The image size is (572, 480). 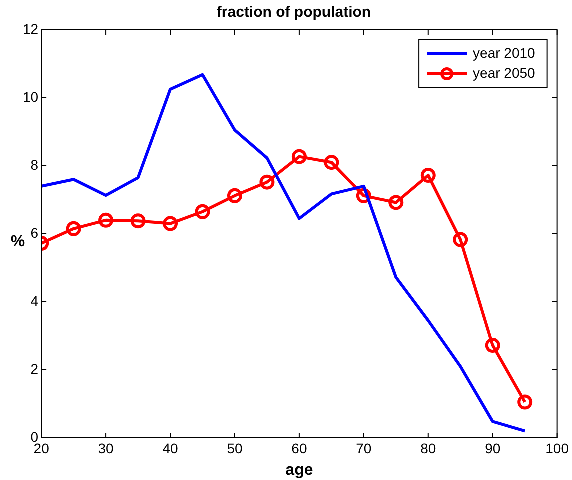 I want to click on chart-title: fraction of population, so click(x=294, y=13).